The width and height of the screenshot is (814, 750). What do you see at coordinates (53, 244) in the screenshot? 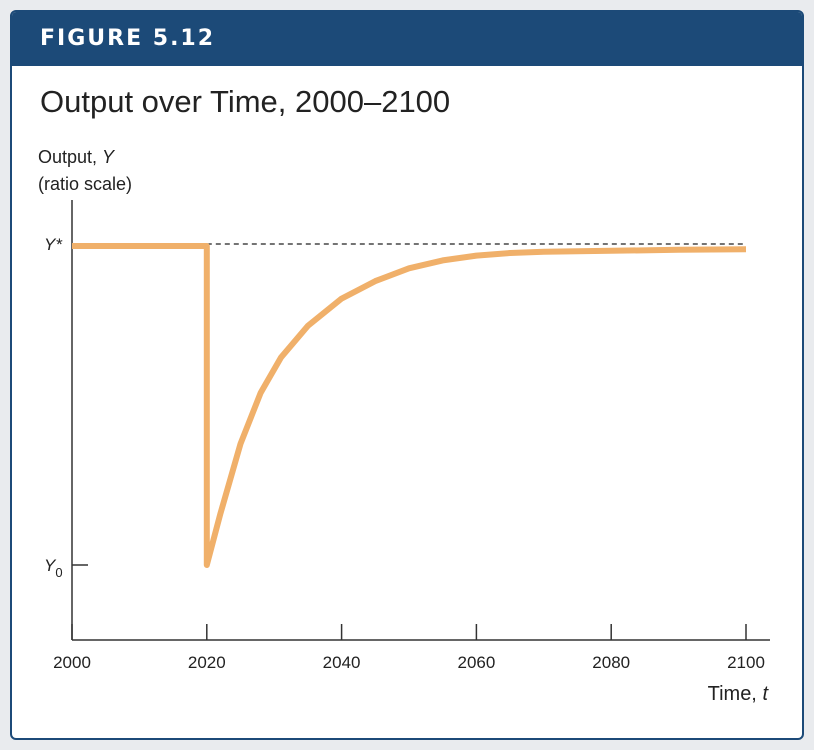
I see `y-star-label: Y*` at bounding box center [53, 244].